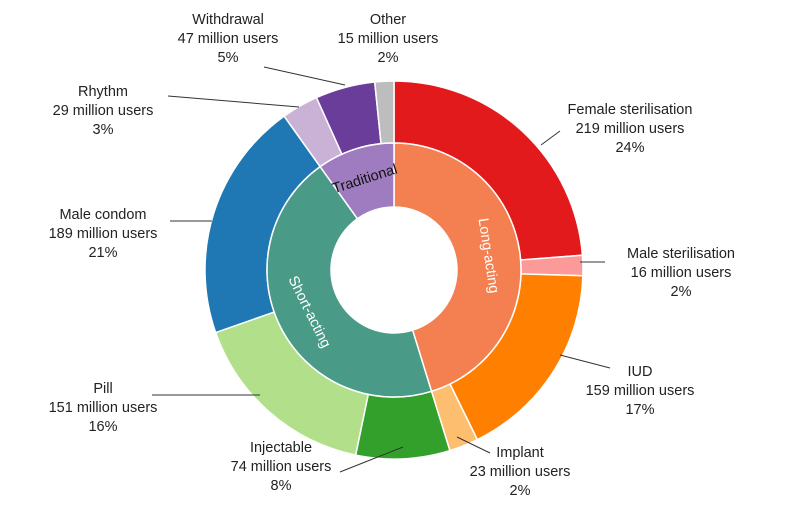 This screenshot has height=512, width=787. What do you see at coordinates (304, 76) in the screenshot?
I see `leader-line-withdrawal` at bounding box center [304, 76].